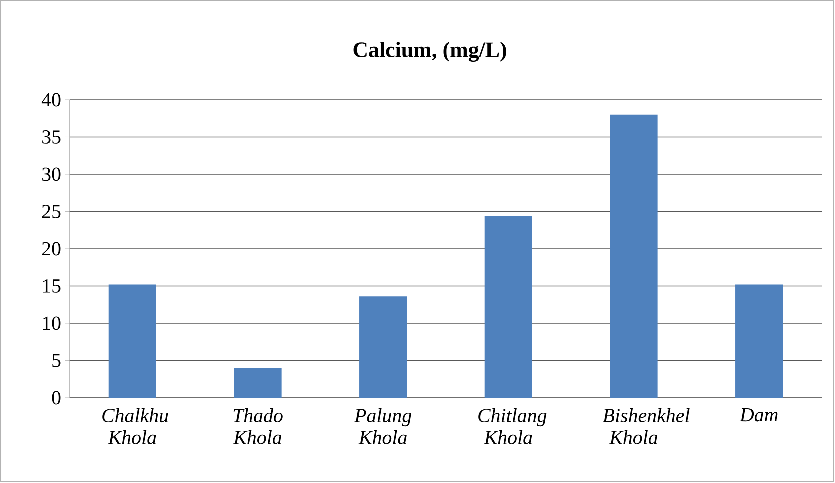 This screenshot has height=483, width=835. Describe the element at coordinates (135, 426) in the screenshot. I see `x-tick-label: Chalkhu Khola` at that location.